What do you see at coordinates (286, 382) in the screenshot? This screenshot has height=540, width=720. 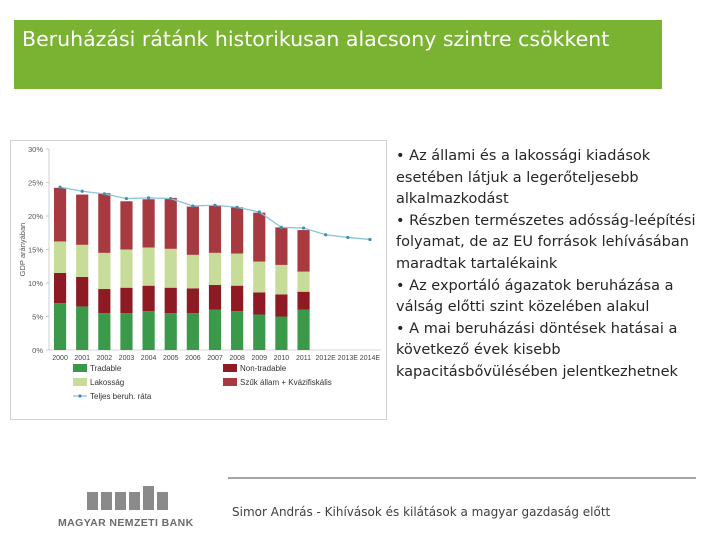 I see `legend-label-sz-k-llam-kv-zifisk-lis: Szűk állam + Kvázifiskális` at bounding box center [286, 382].